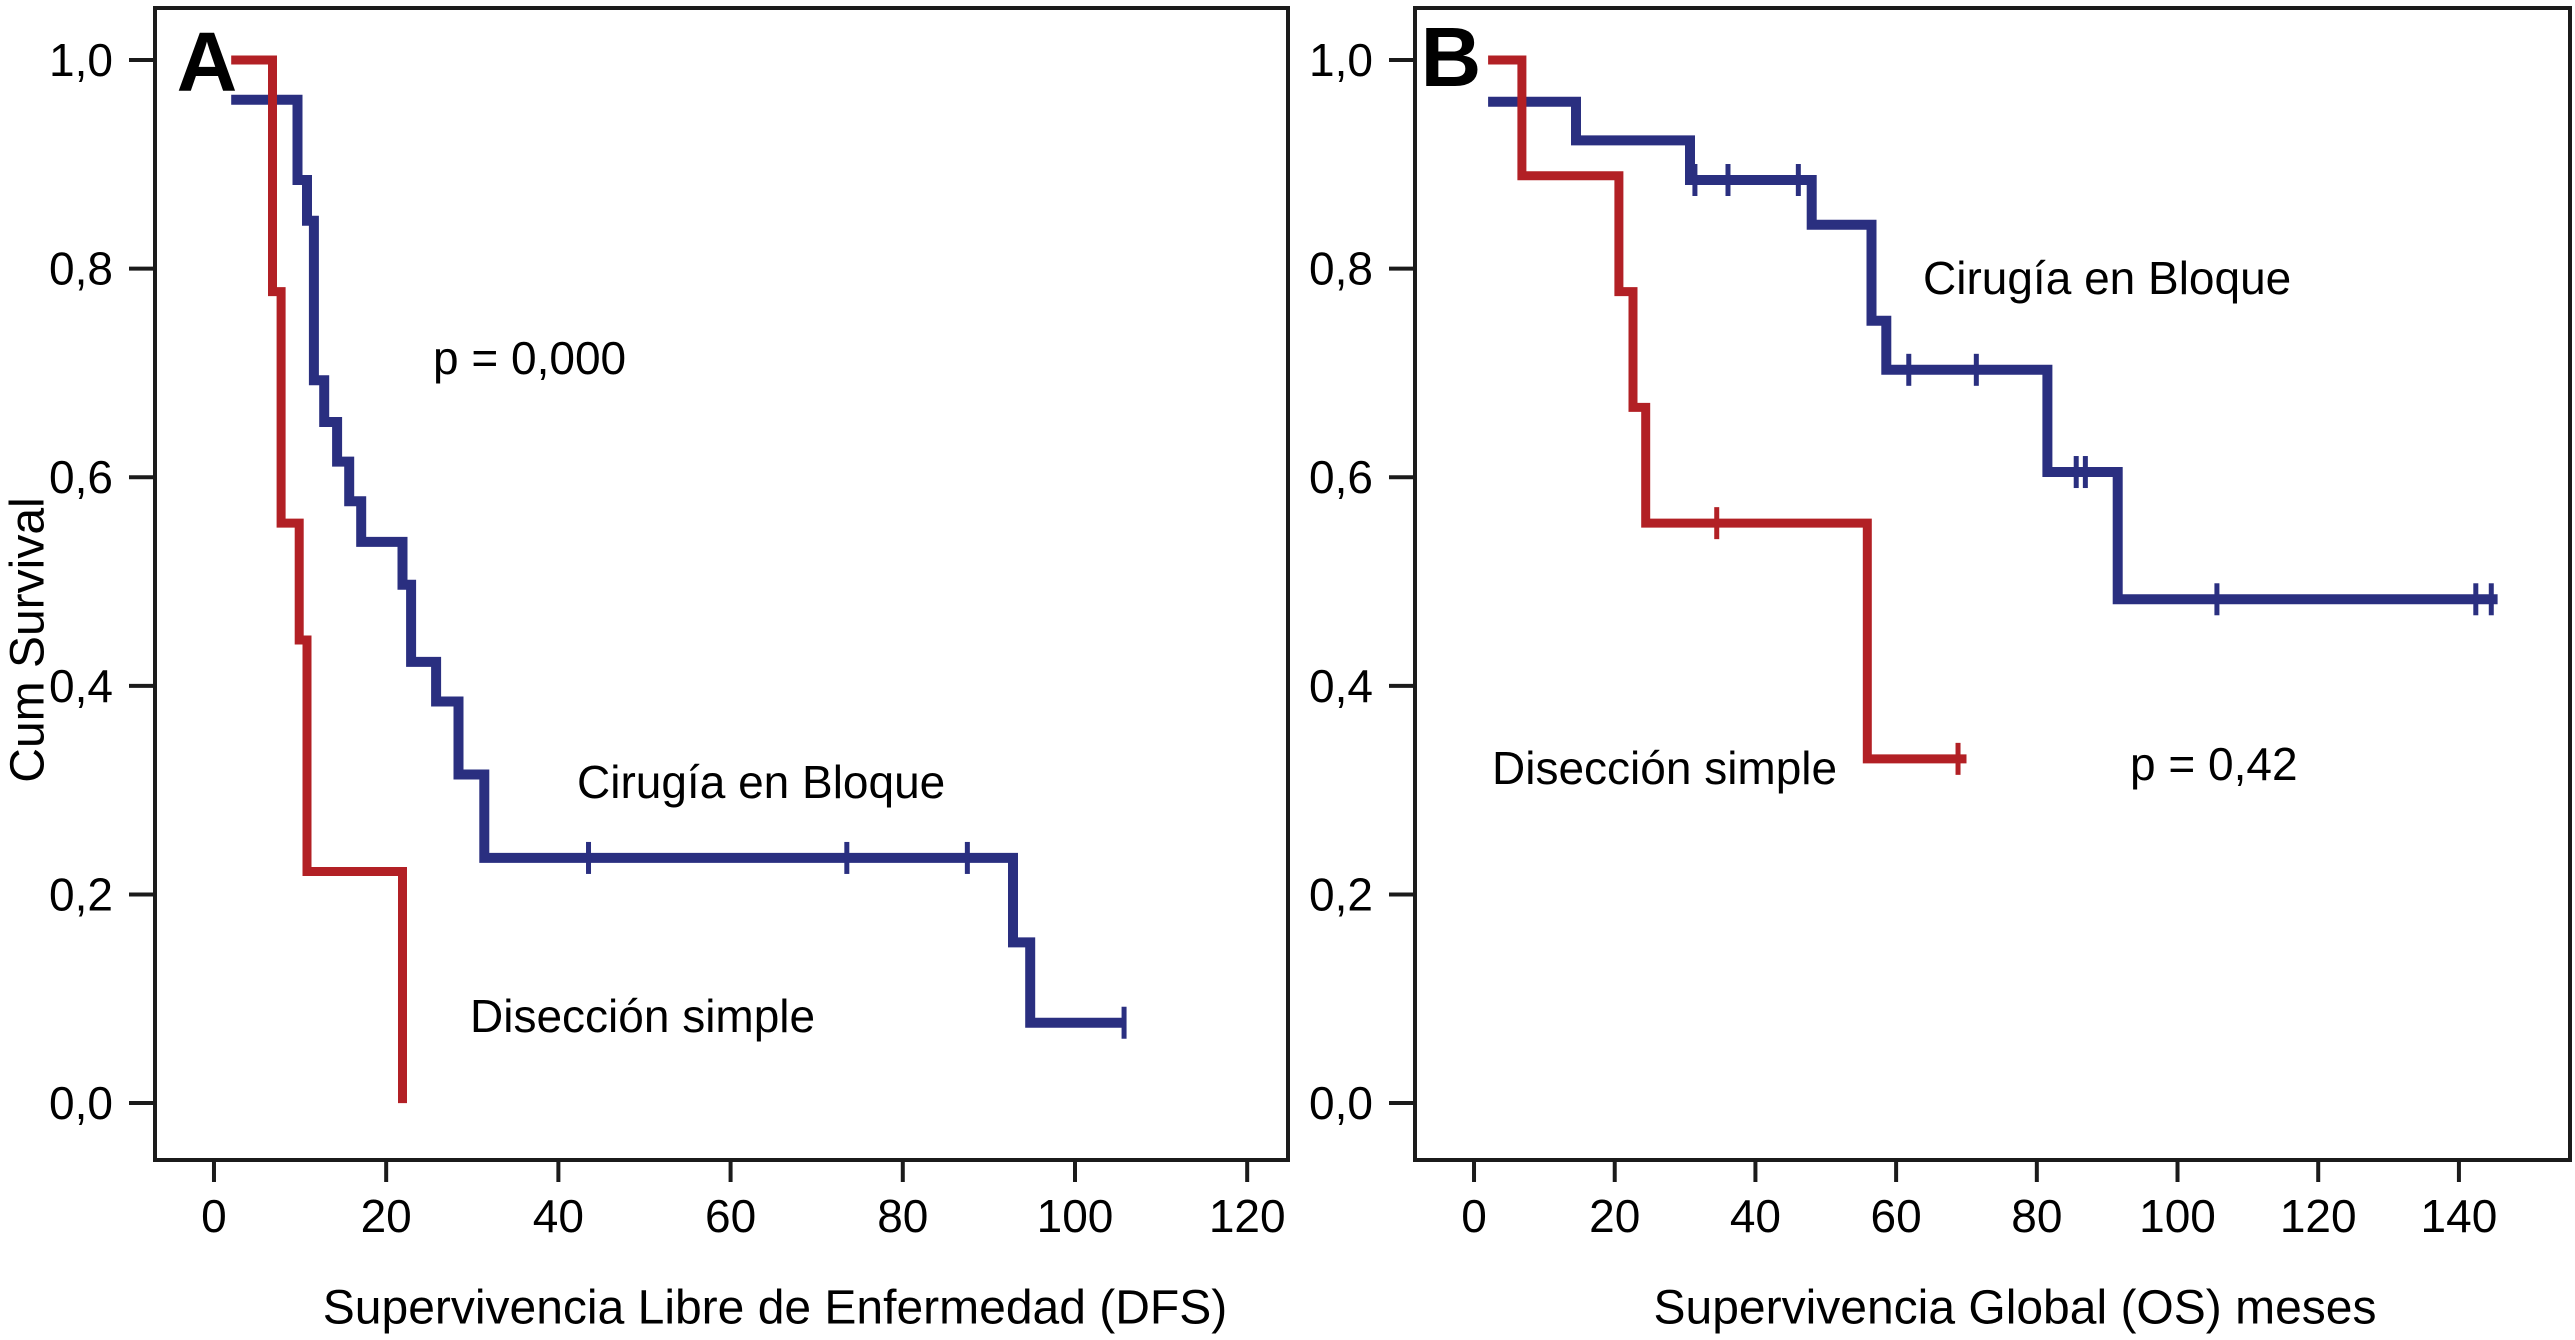  What do you see at coordinates (775, 1308) in the screenshot?
I see `x-axis-title: Supervivencia Libre de Enfermedad (DFS)` at bounding box center [775, 1308].